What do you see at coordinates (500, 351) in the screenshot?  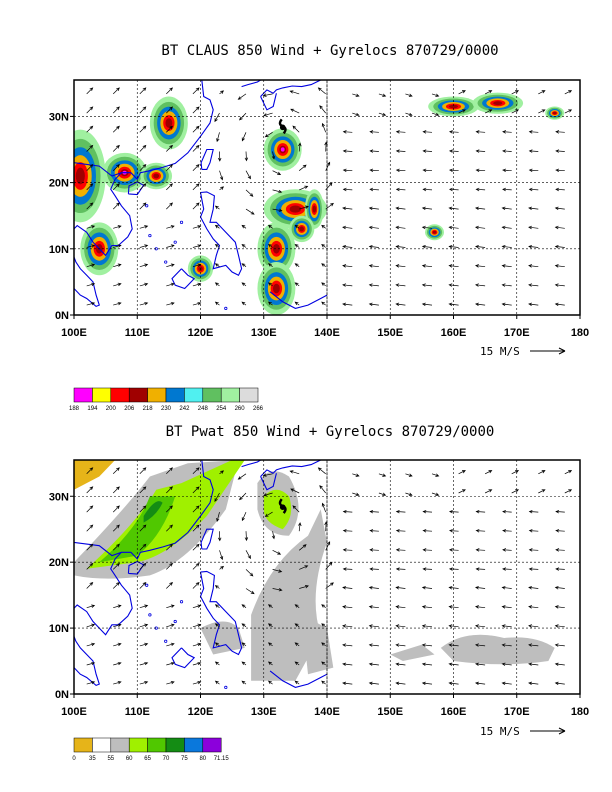 I see `wind-scale-label: 15 M/S` at bounding box center [500, 351].